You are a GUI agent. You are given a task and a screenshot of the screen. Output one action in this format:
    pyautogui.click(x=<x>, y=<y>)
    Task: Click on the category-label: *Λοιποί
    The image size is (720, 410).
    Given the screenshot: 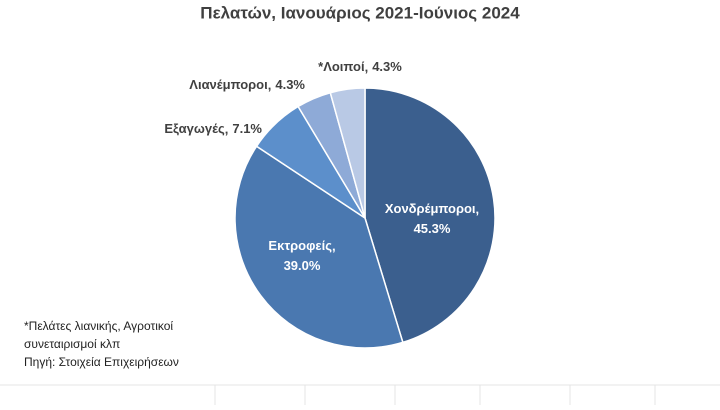 What is the action you would take?
    pyautogui.click(x=341, y=66)
    